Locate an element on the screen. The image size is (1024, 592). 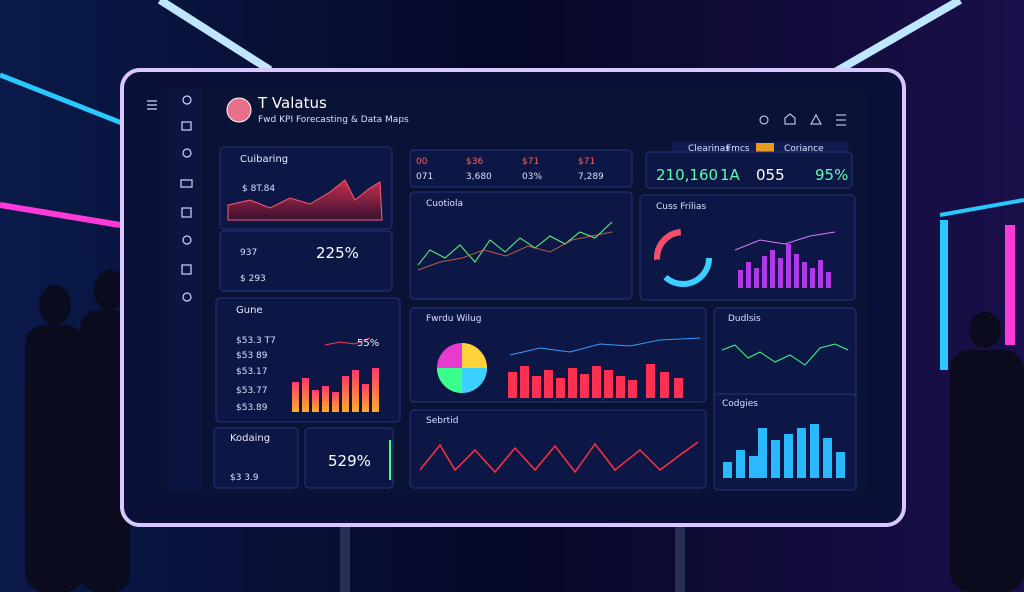
kpi-label: $36 is located at coordinates (474, 162).